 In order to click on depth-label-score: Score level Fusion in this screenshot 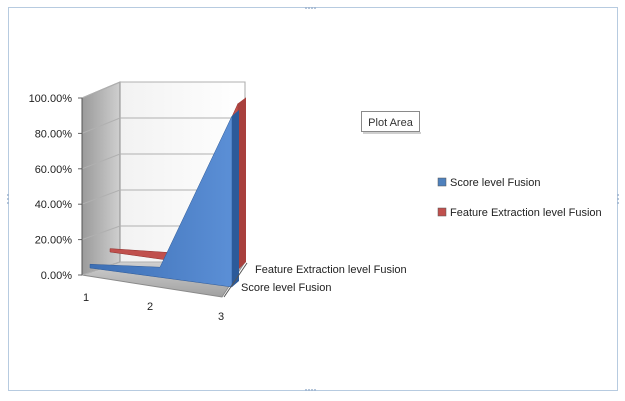, I will do `click(286, 288)`.